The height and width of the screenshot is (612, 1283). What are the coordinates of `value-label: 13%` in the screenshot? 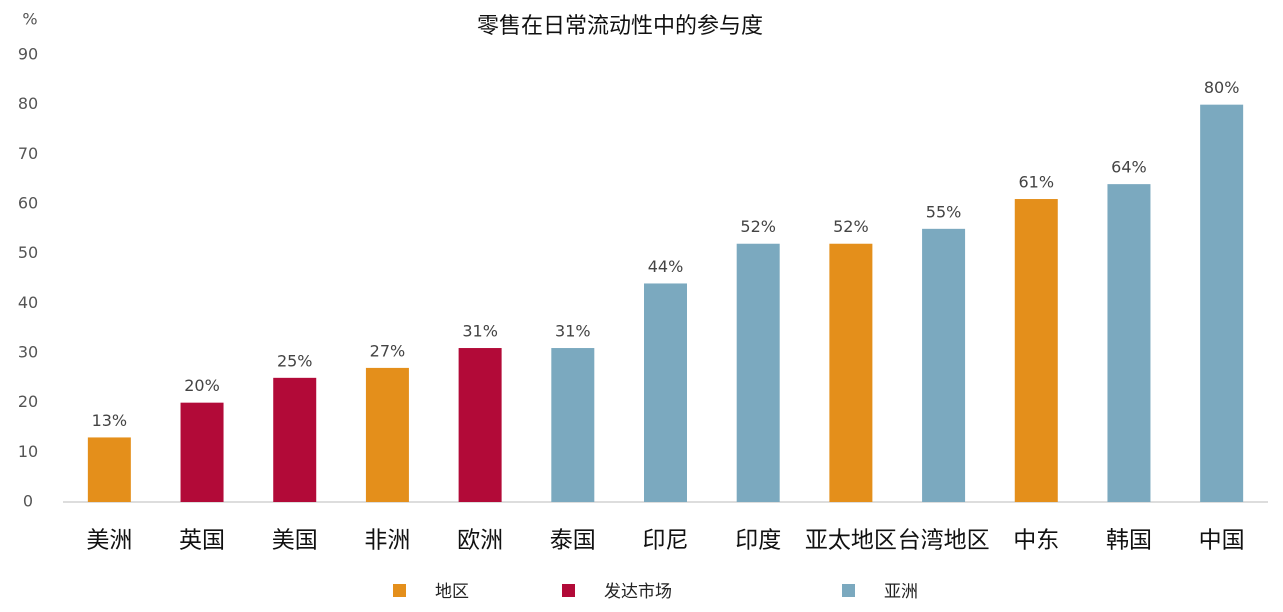 It's located at (110, 420).